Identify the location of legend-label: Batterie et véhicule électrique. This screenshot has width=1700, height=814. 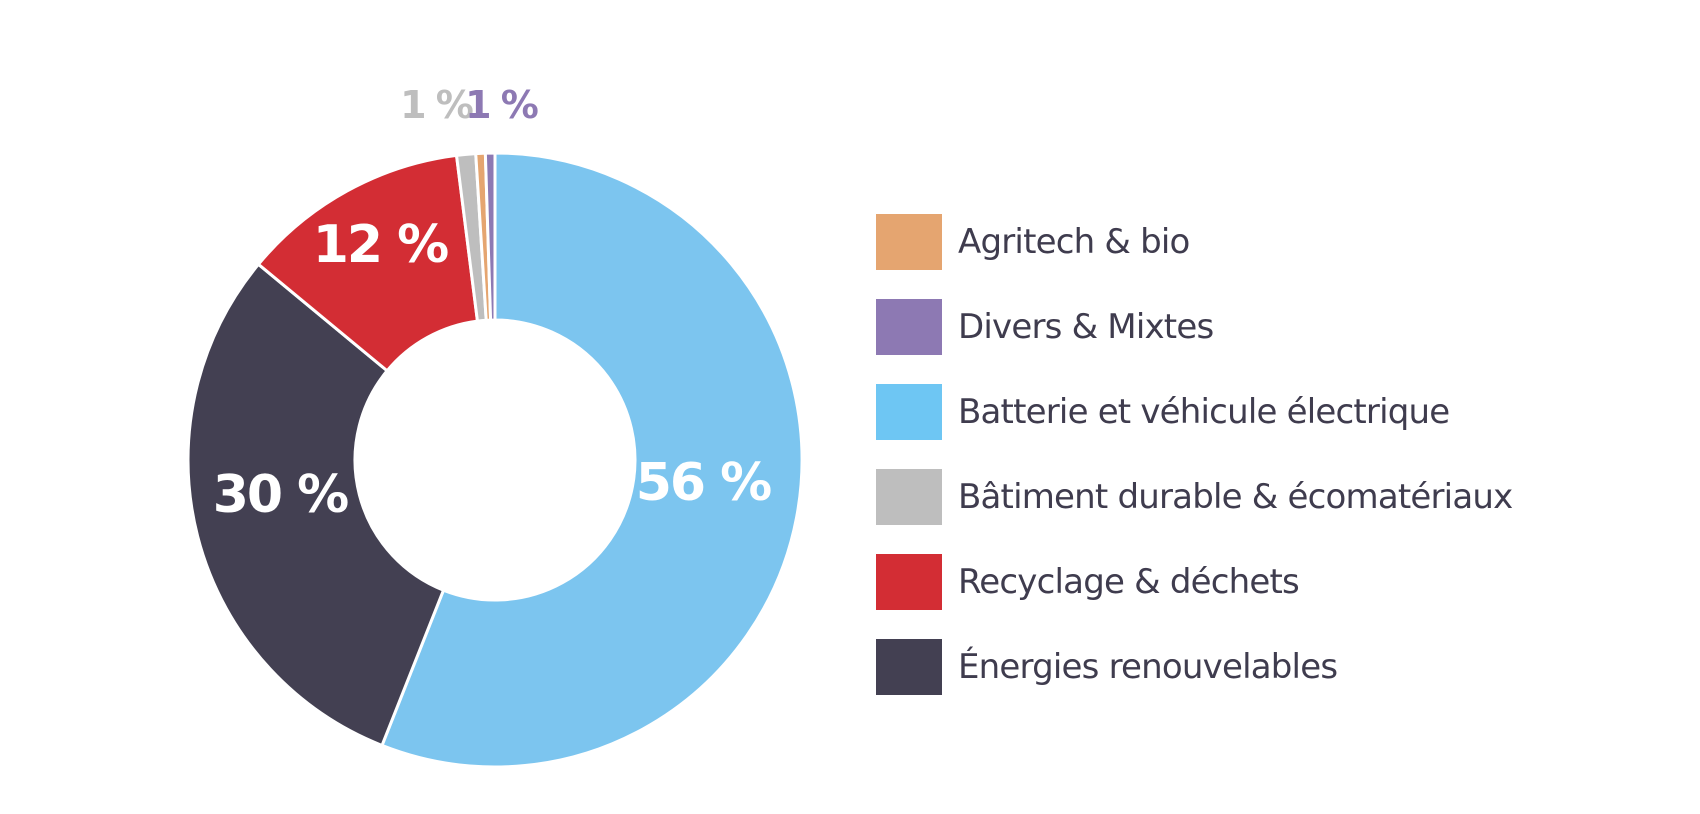
(1204, 412).